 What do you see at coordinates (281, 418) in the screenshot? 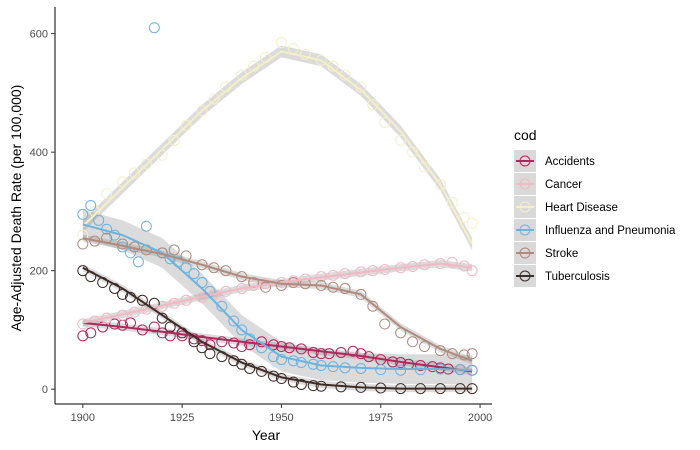
I see `x-tick-label-1950: 1950` at bounding box center [281, 418].